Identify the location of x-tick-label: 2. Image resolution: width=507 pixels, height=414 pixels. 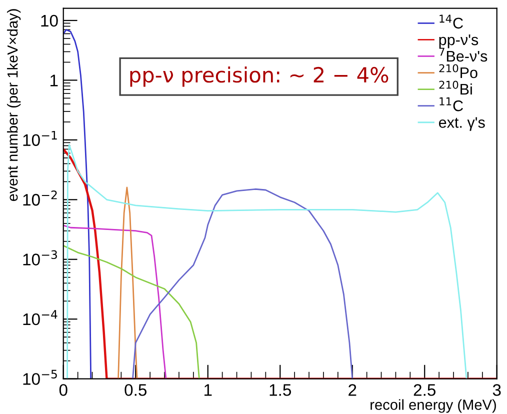
(352, 390).